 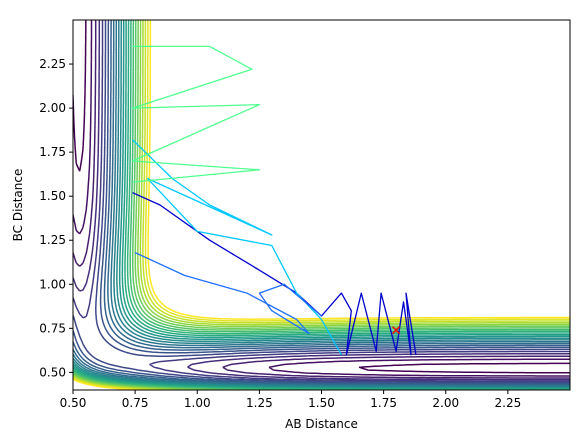 I want to click on x-axis-ticks: 0.50 0.75 1.00 1.25 1.50 1.75 2.00 2.25, so click(x=291, y=400).